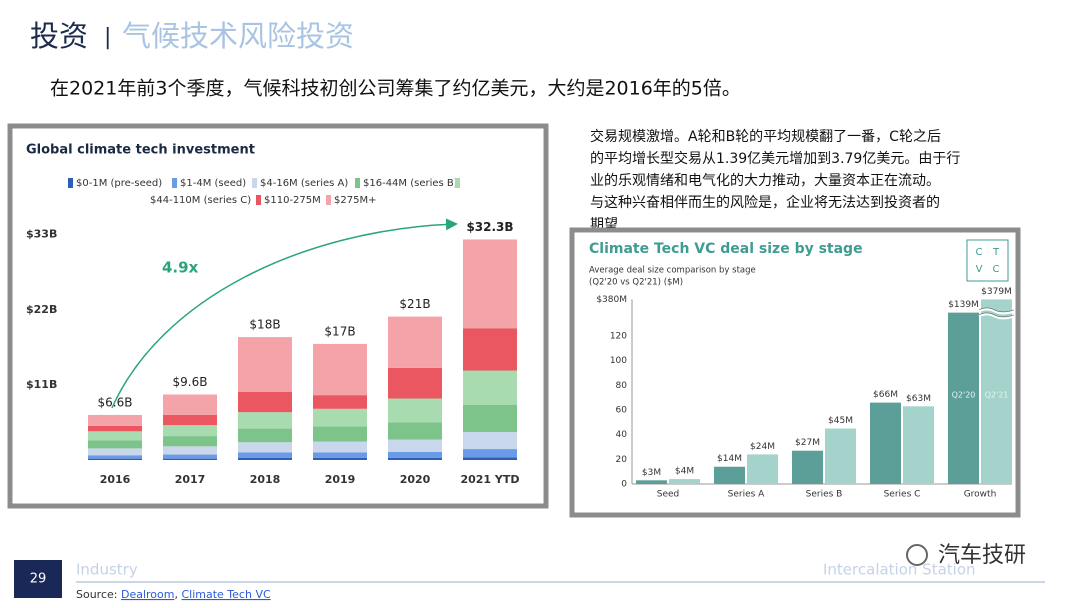  Describe the element at coordinates (264, 325) in the screenshot. I see `total-label: $18B` at that location.